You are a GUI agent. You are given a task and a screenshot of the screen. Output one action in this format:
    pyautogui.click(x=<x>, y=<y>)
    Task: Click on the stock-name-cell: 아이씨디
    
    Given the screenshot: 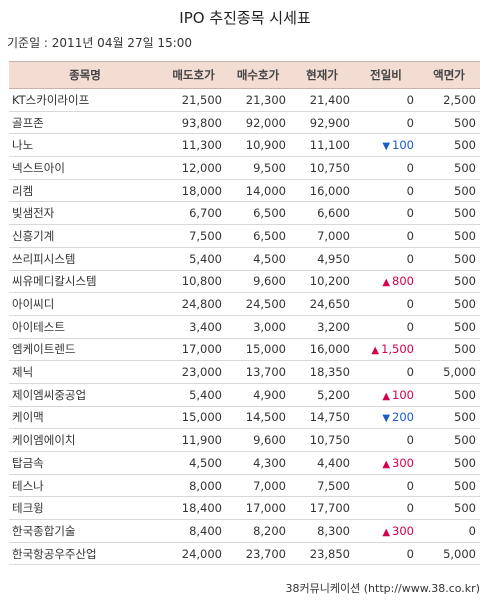 What is the action you would take?
    pyautogui.click(x=85, y=304)
    